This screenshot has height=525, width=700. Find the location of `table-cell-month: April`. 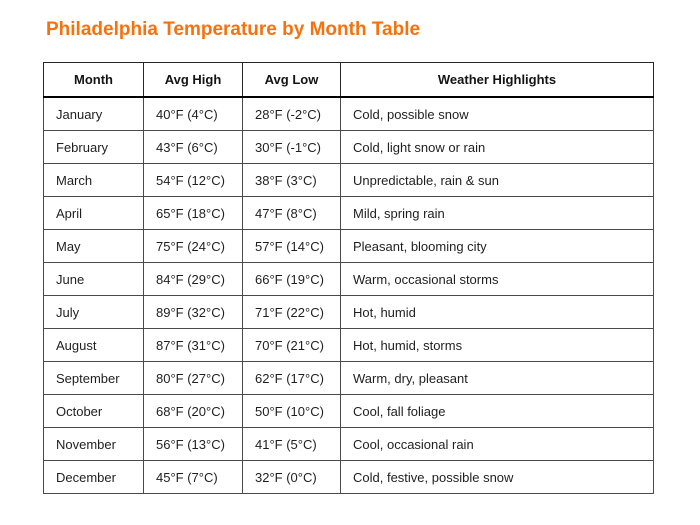

table-cell-month: April is located at coordinates (93, 213).